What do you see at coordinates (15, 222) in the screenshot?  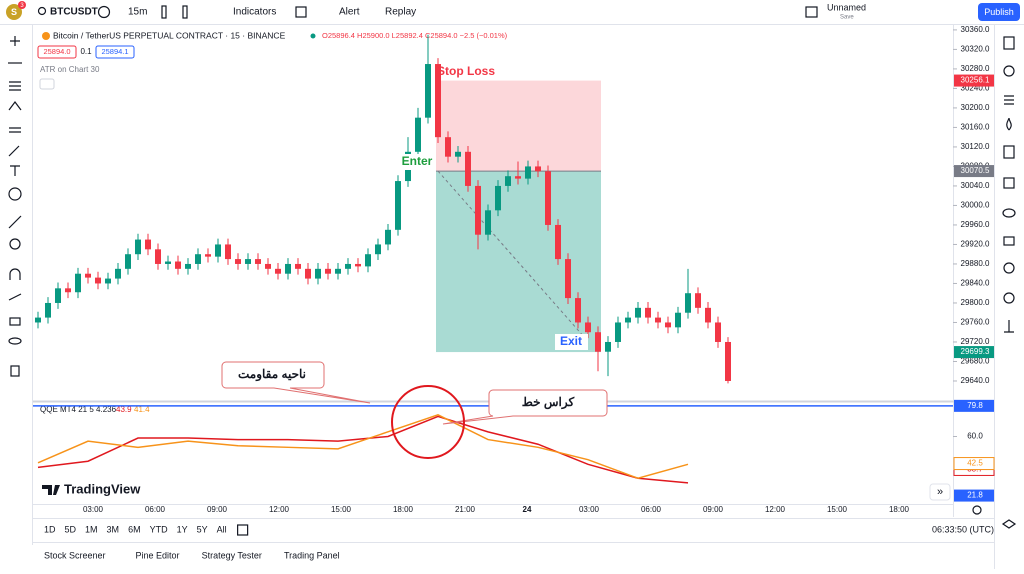 I see `measure-tool` at bounding box center [15, 222].